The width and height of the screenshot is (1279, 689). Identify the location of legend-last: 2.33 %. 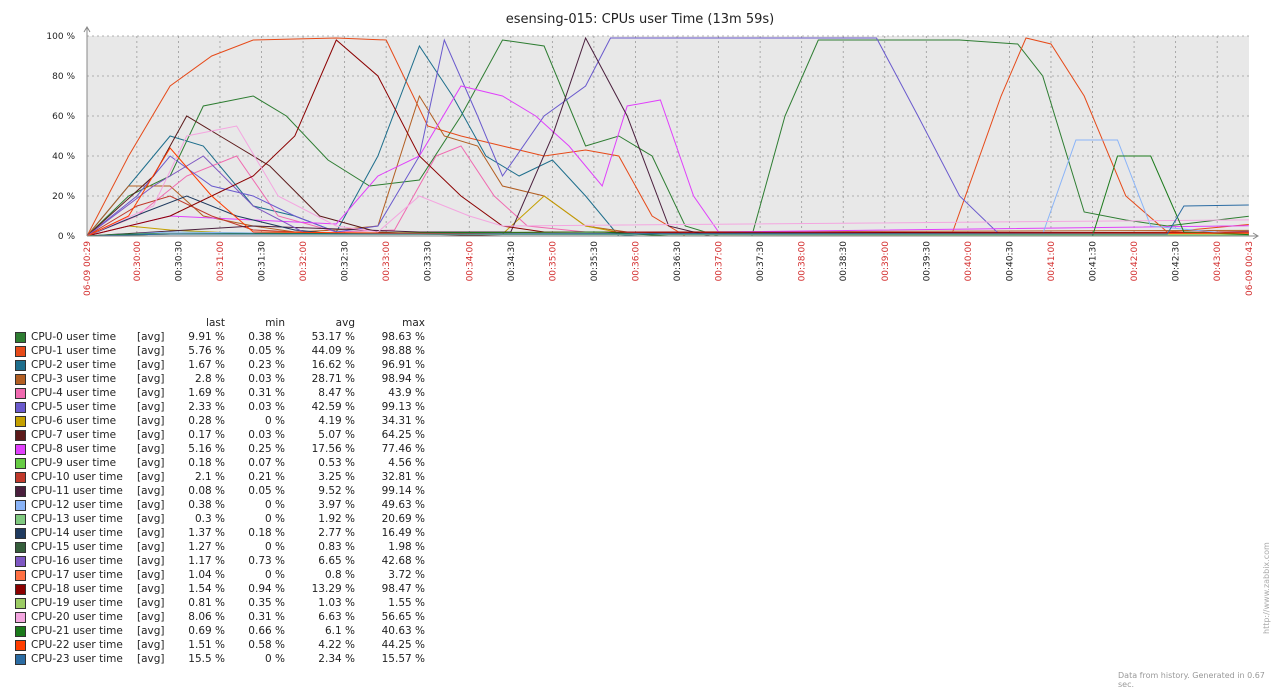
(206, 407).